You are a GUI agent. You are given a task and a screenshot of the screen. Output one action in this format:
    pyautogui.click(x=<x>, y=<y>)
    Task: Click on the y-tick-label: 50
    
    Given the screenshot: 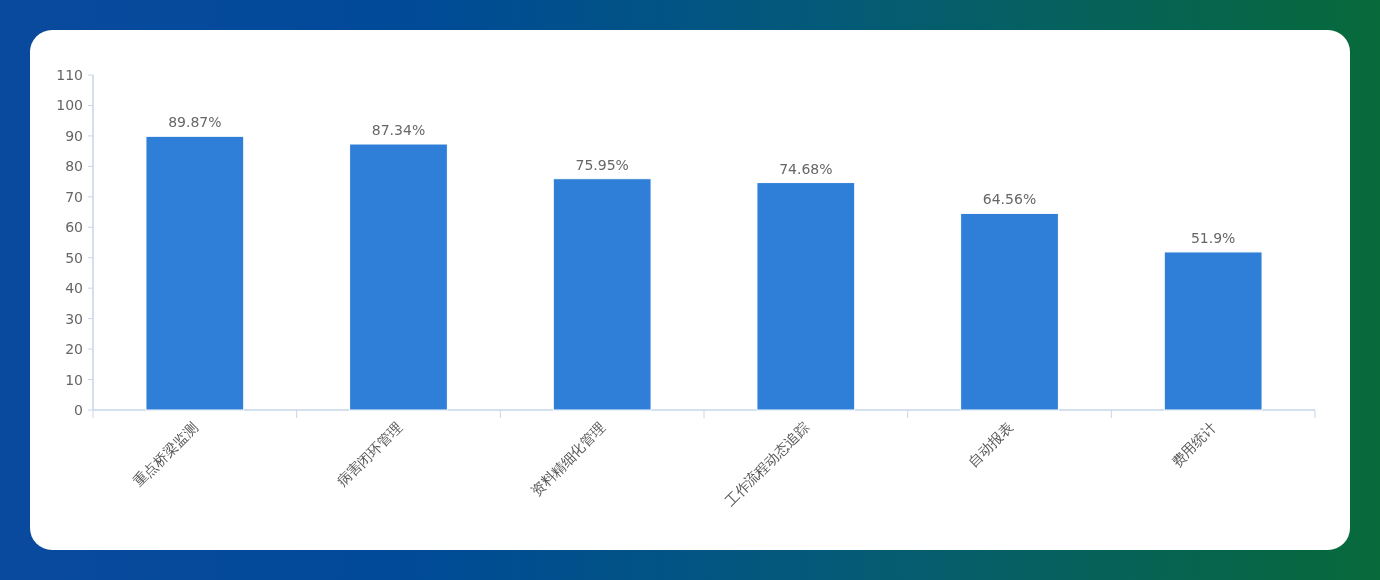 What is the action you would take?
    pyautogui.click(x=74, y=257)
    